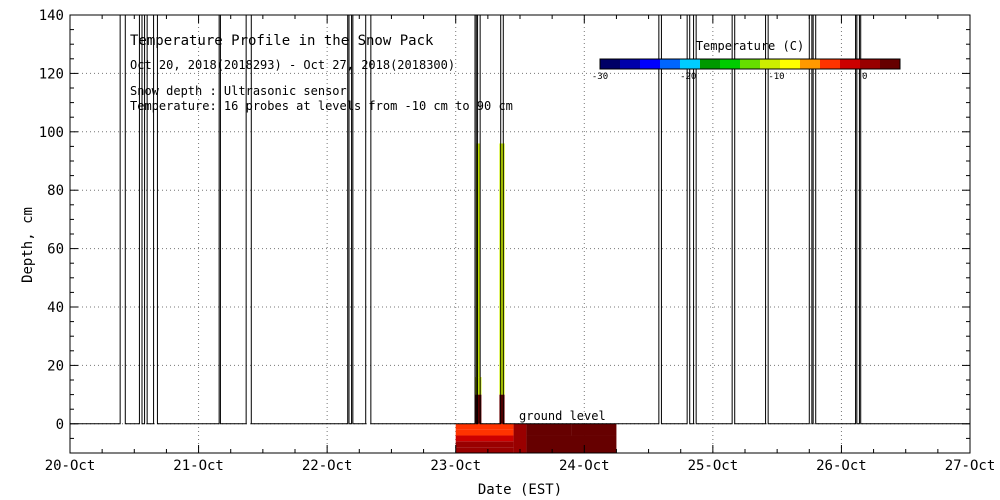 The image size is (1000, 500). Describe the element at coordinates (970, 466) in the screenshot. I see `x-tick-label: 27-Oct` at that location.